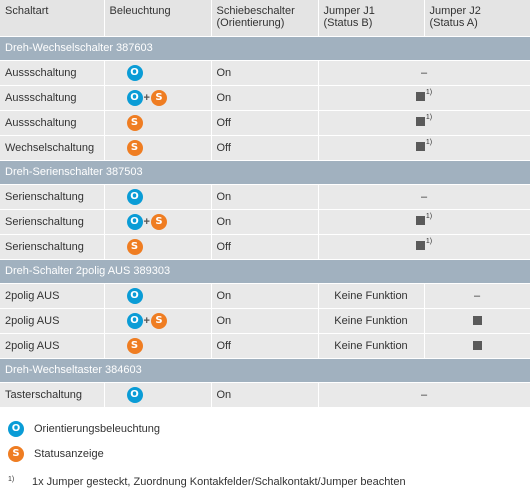 The height and width of the screenshot is (494, 530). Describe the element at coordinates (158, 18) in the screenshot. I see `header-beleuchtung: Beleuchtung` at that location.